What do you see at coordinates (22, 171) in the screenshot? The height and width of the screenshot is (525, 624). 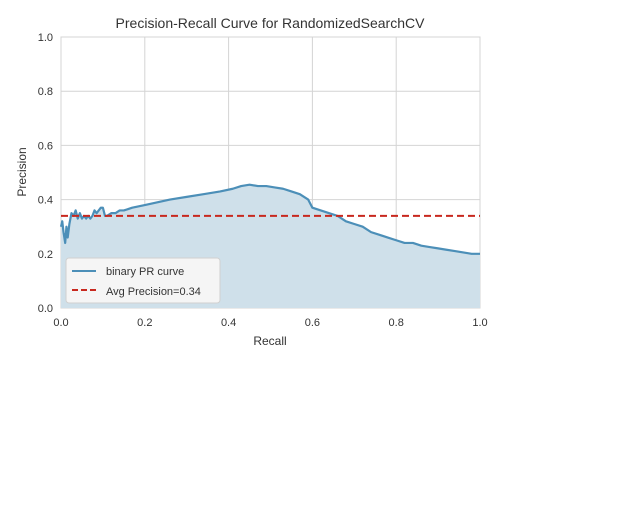 I see `y-axis-title: Precision` at bounding box center [22, 171].